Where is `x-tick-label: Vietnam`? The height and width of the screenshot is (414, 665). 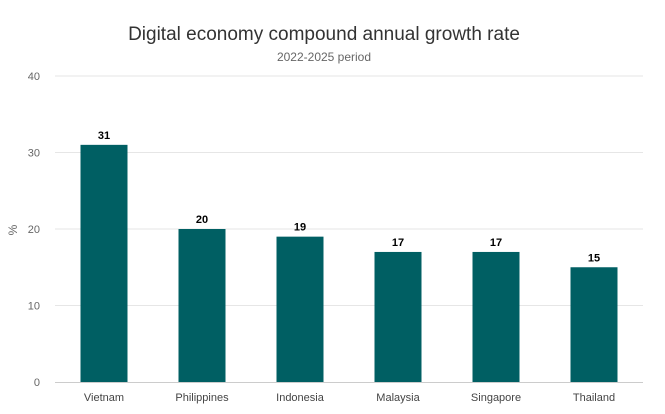
x-tick-label: Vietnam is located at coordinates (104, 398).